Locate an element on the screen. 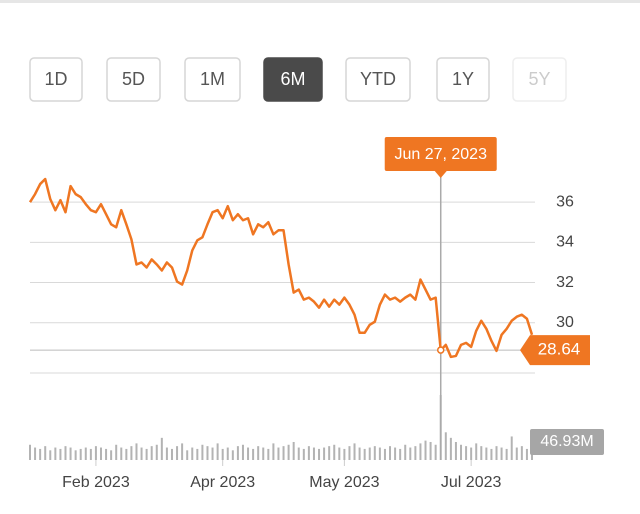 The image size is (640, 514). range-button-label: 1M is located at coordinates (212, 79).